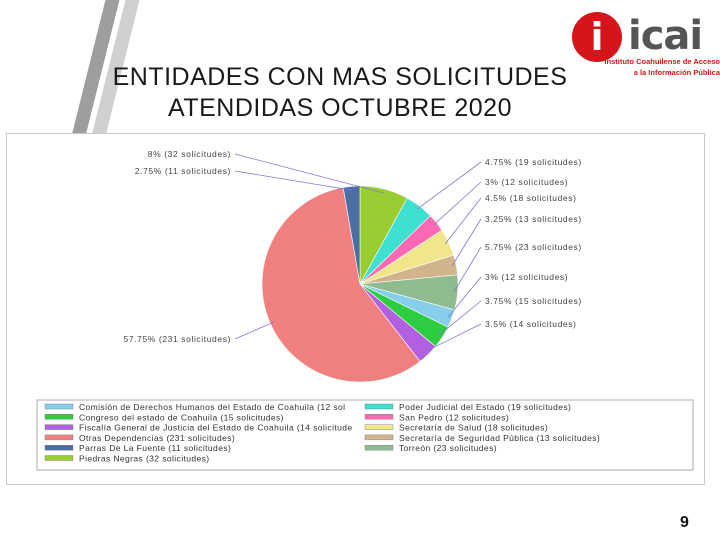 The width and height of the screenshot is (720, 540). Describe the element at coordinates (665, 36) in the screenshot. I see `logo-wordmark: icai` at that location.